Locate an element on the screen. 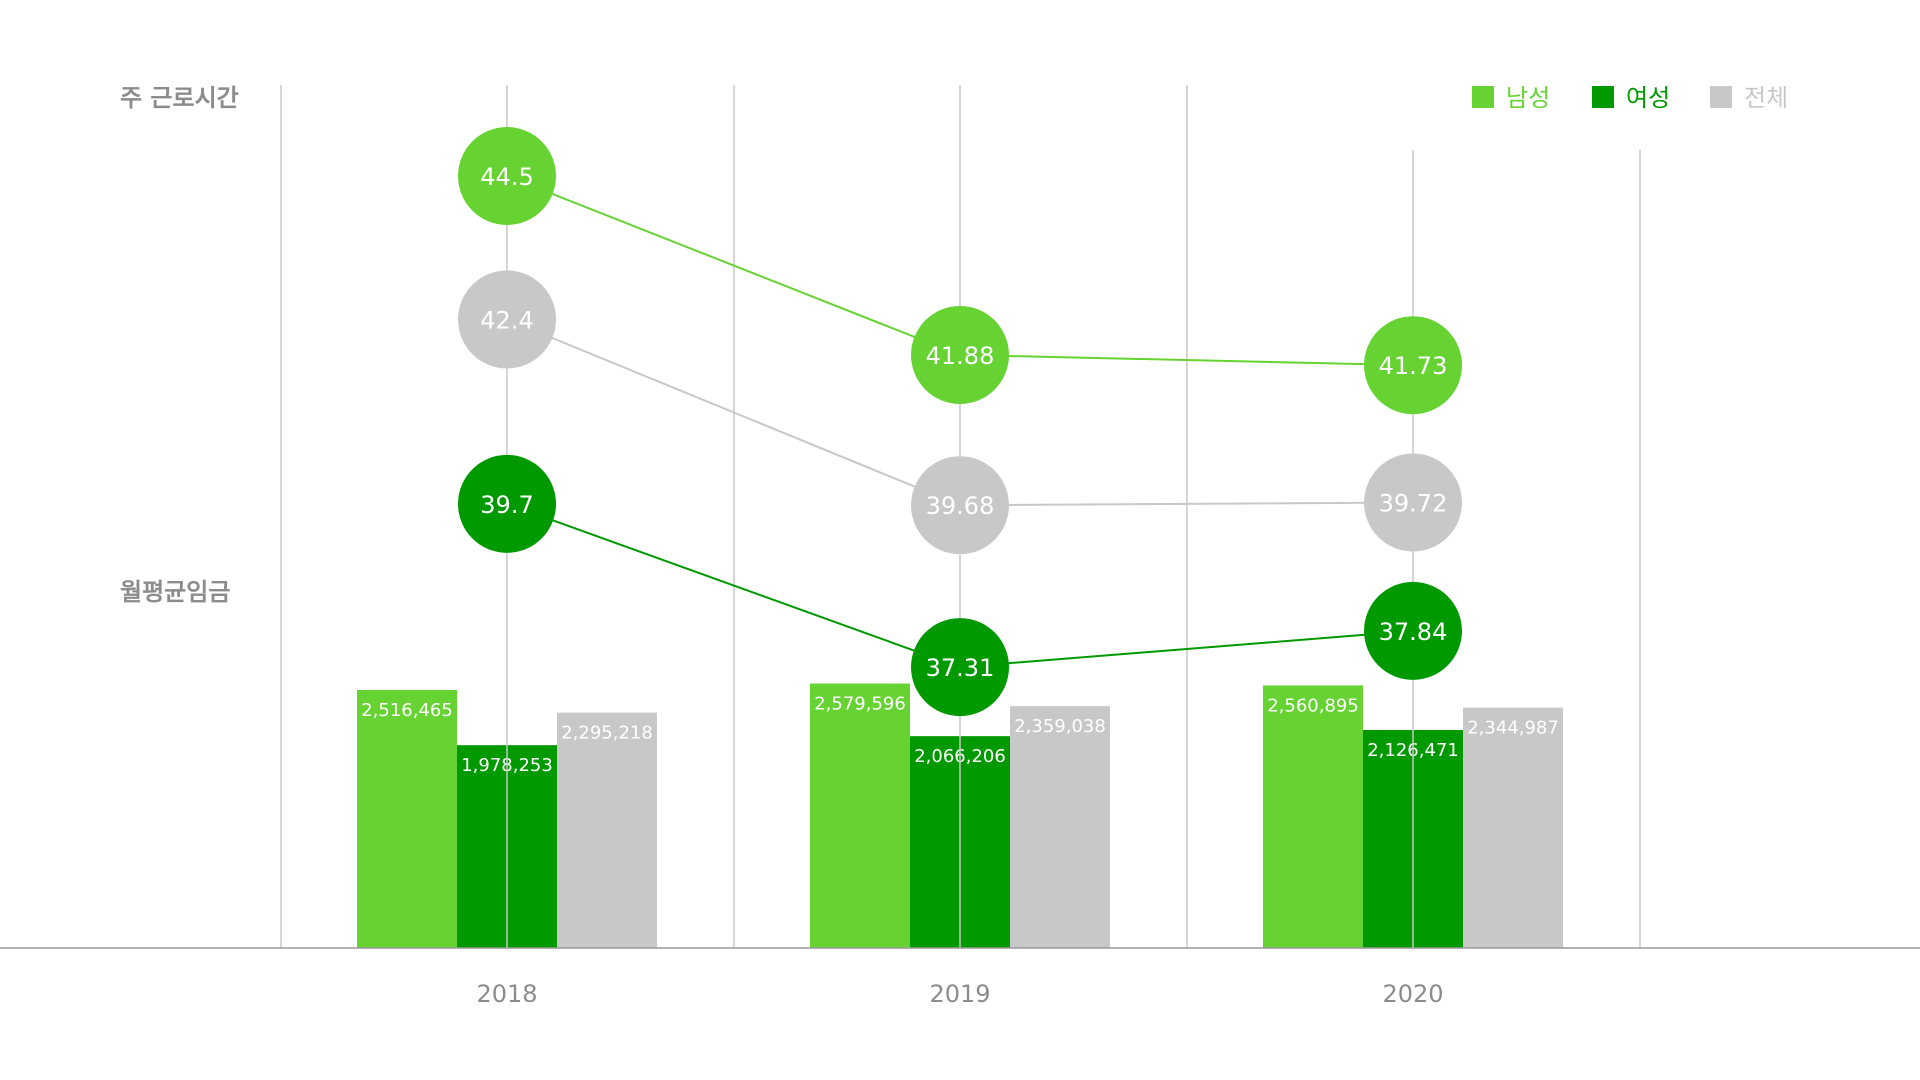 The height and width of the screenshot is (1080, 1920). legend-label-male: 남성 is located at coordinates (1528, 98).